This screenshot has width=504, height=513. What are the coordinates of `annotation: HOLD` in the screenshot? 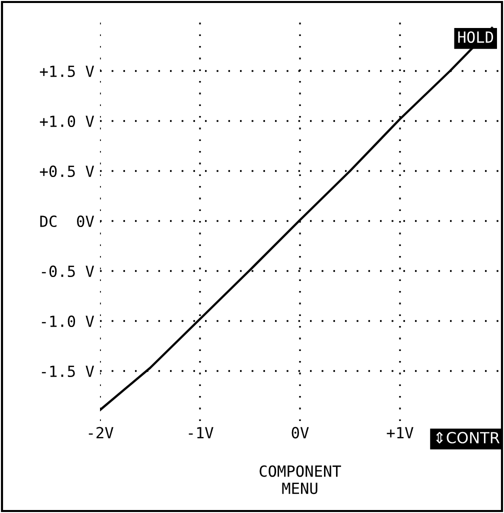 It's located at (476, 37).